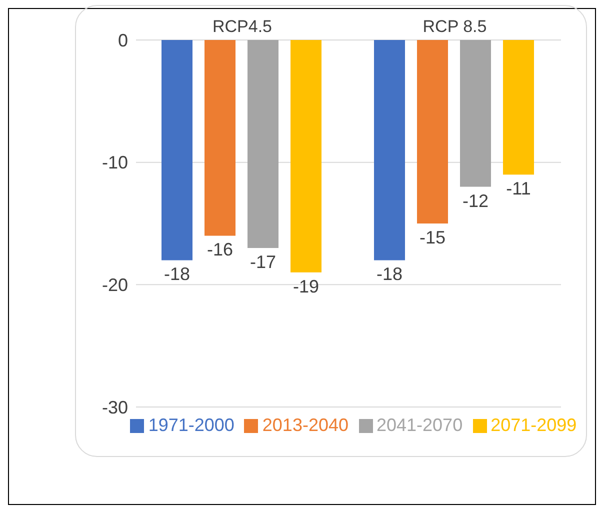 Image resolution: width=604 pixels, height=513 pixels. What do you see at coordinates (533, 425) in the screenshot?
I see `legend-label: 2071-2099` at bounding box center [533, 425].